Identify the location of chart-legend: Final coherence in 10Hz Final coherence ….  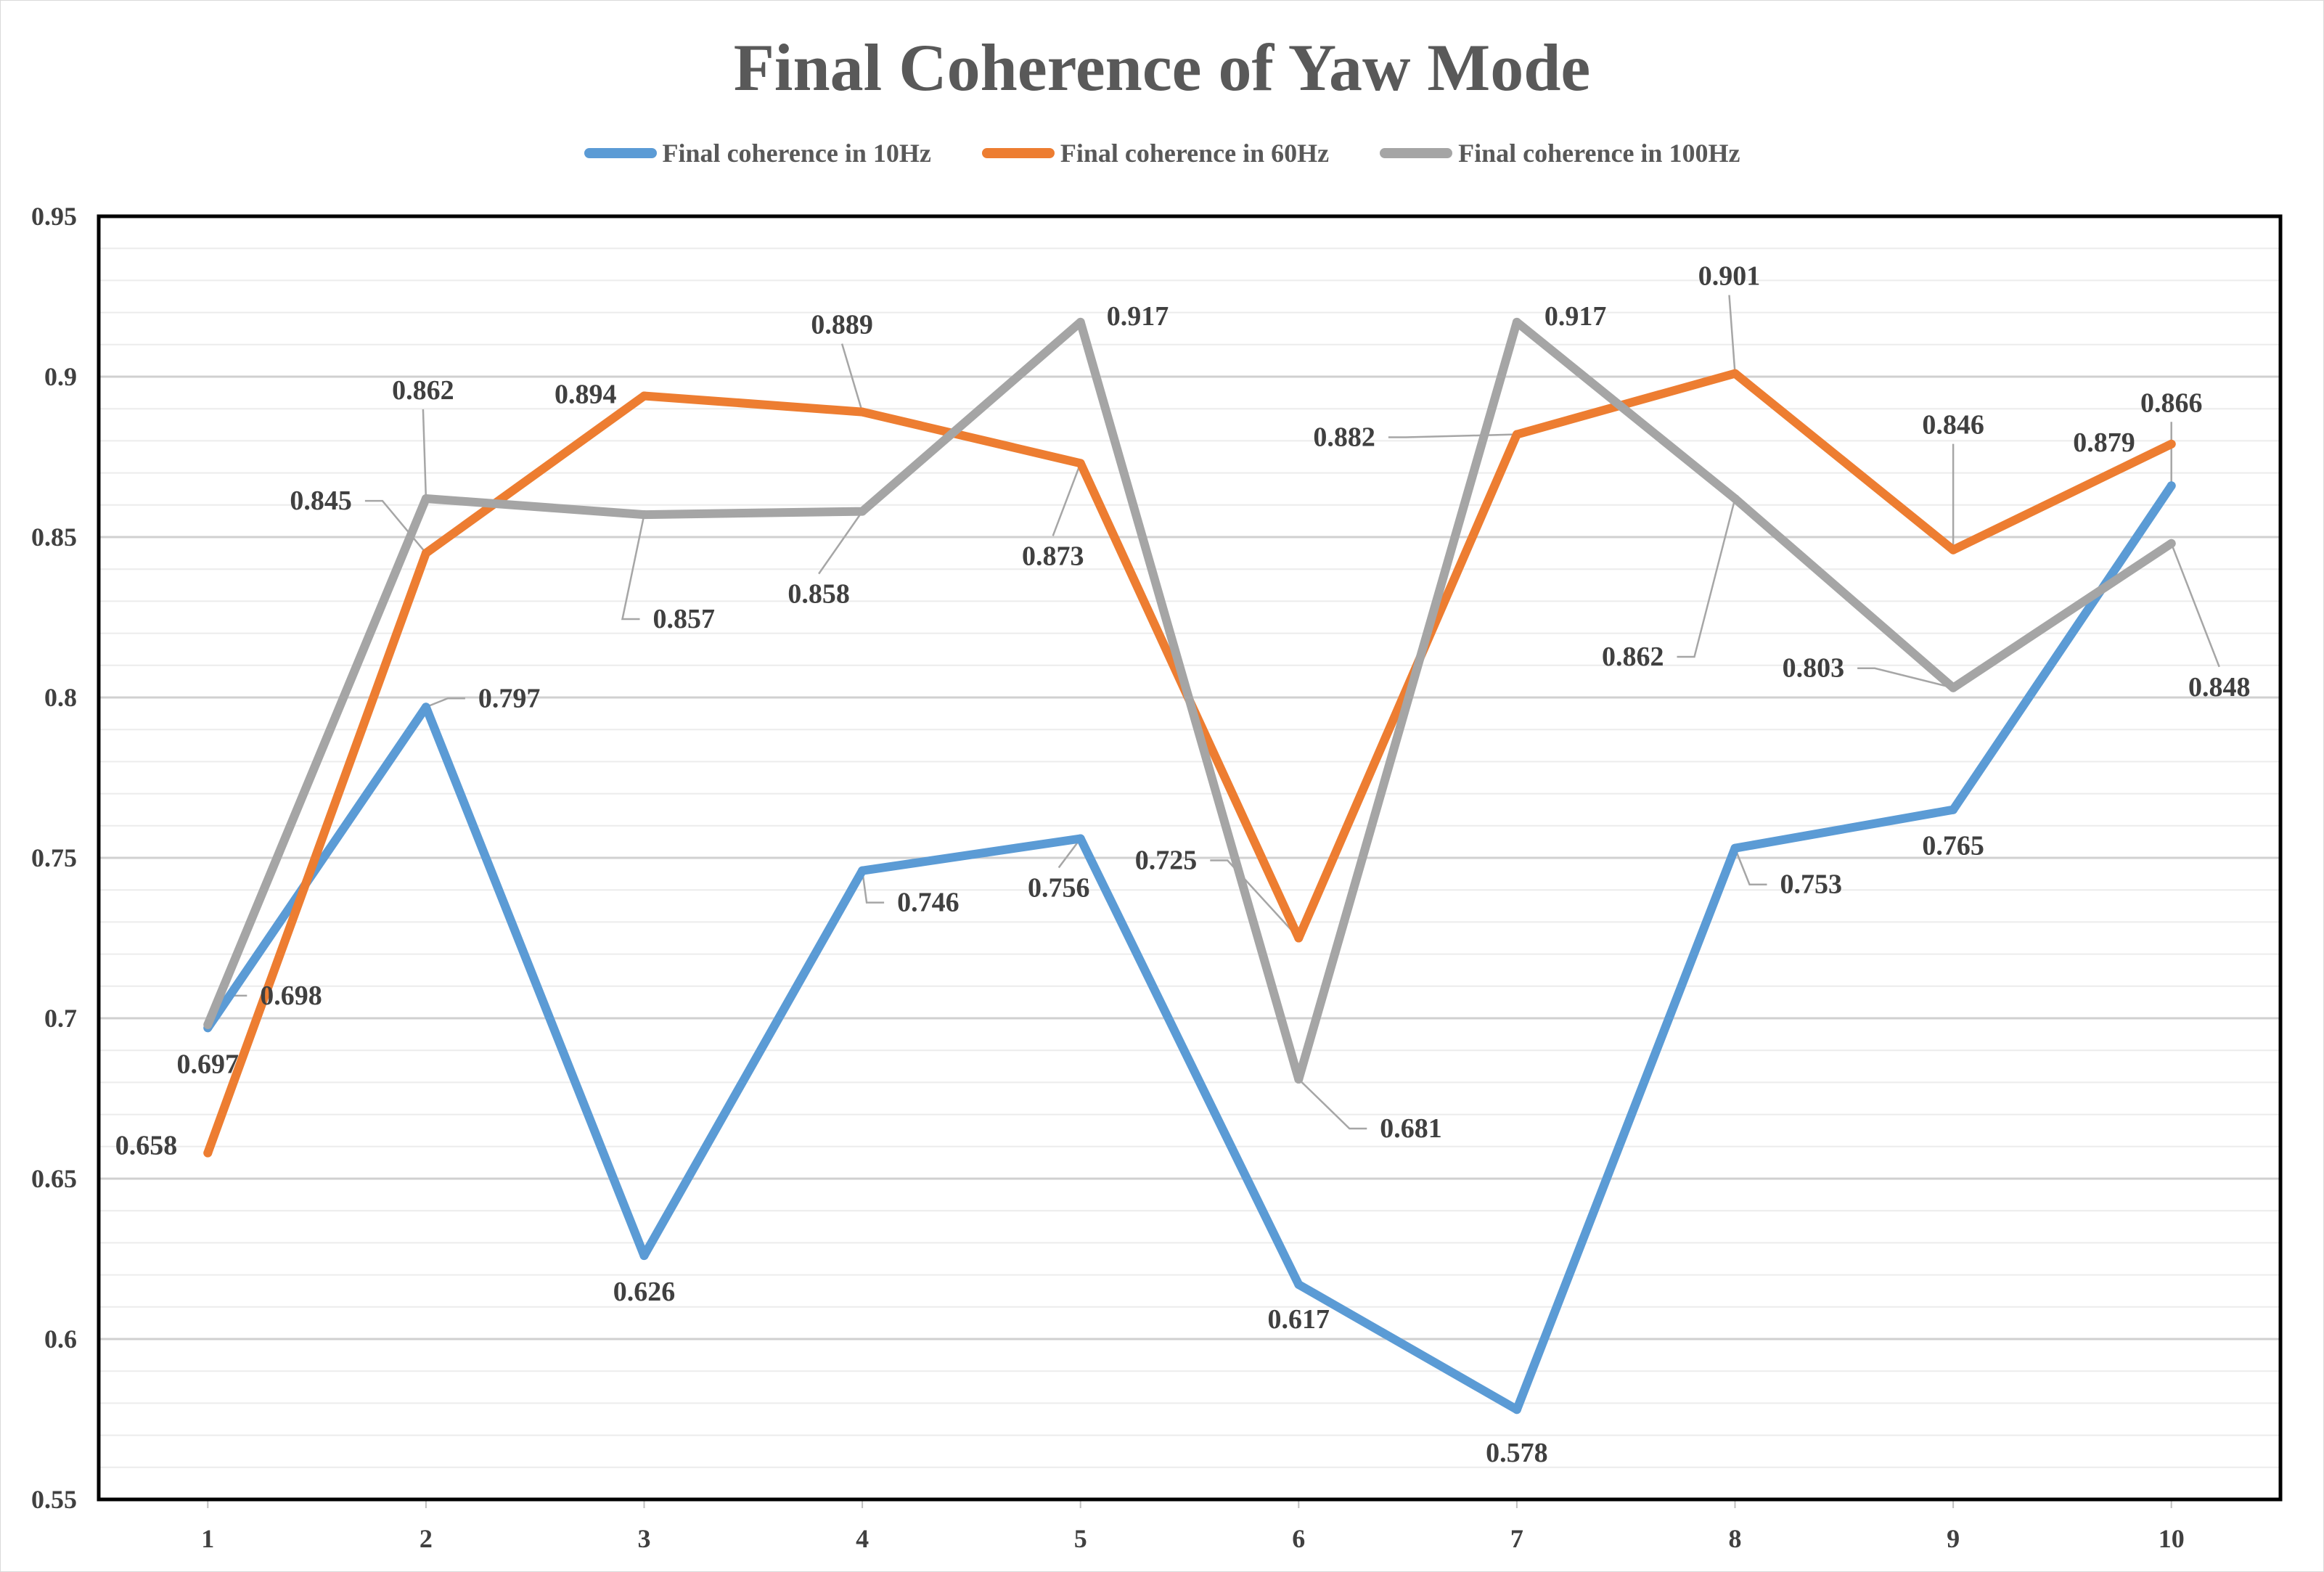
(1162, 153).